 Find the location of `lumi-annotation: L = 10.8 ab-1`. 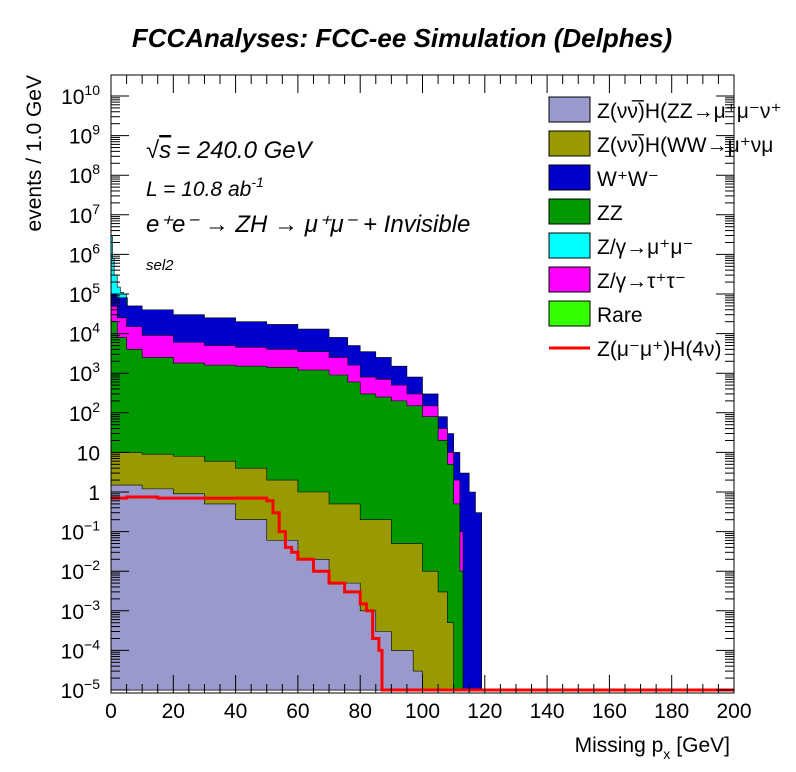

lumi-annotation: L = 10.8 ab-1 is located at coordinates (205, 187).